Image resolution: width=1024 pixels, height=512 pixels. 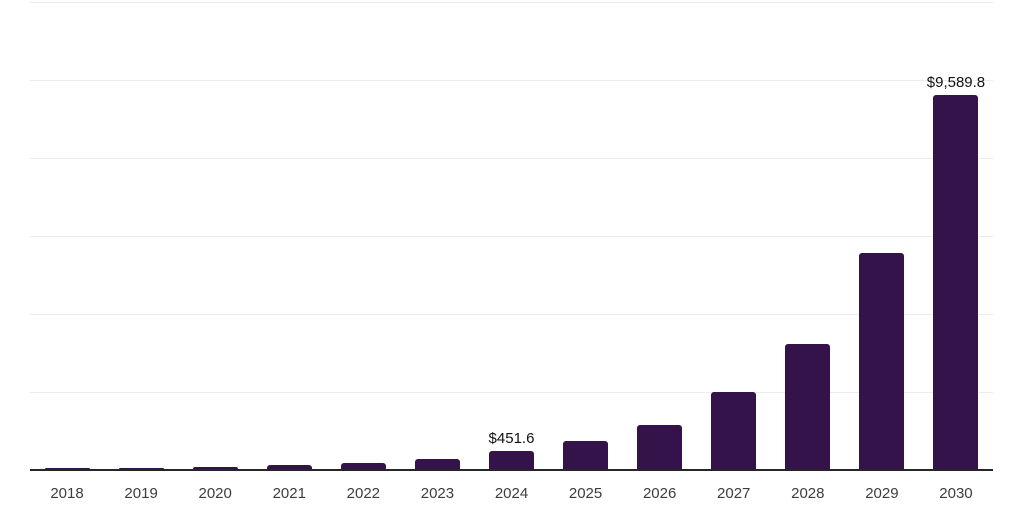 What do you see at coordinates (882, 361) in the screenshot?
I see `bar-2029` at bounding box center [882, 361].